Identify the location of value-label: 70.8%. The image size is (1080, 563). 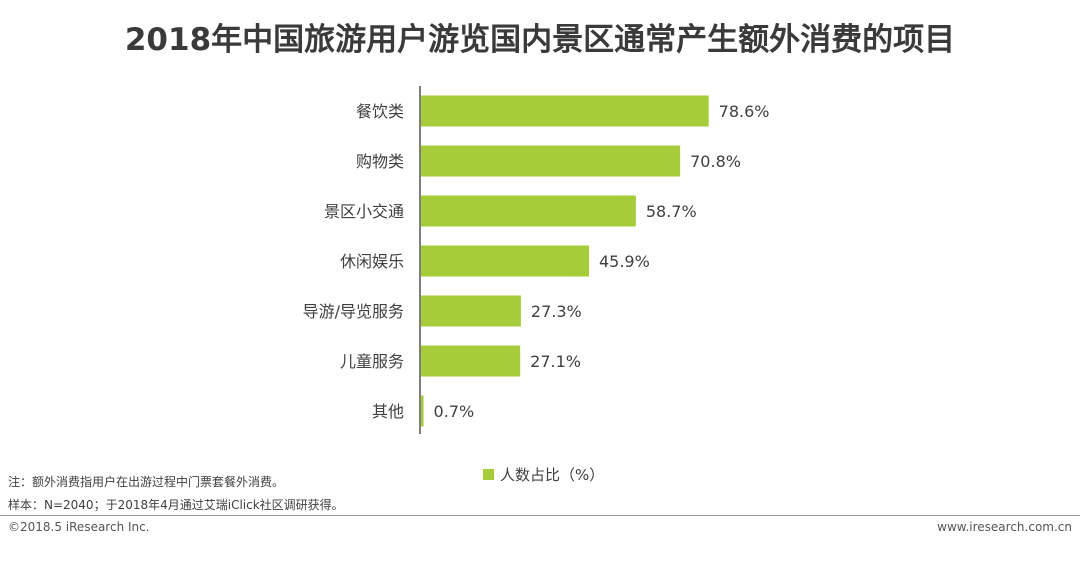
(715, 161).